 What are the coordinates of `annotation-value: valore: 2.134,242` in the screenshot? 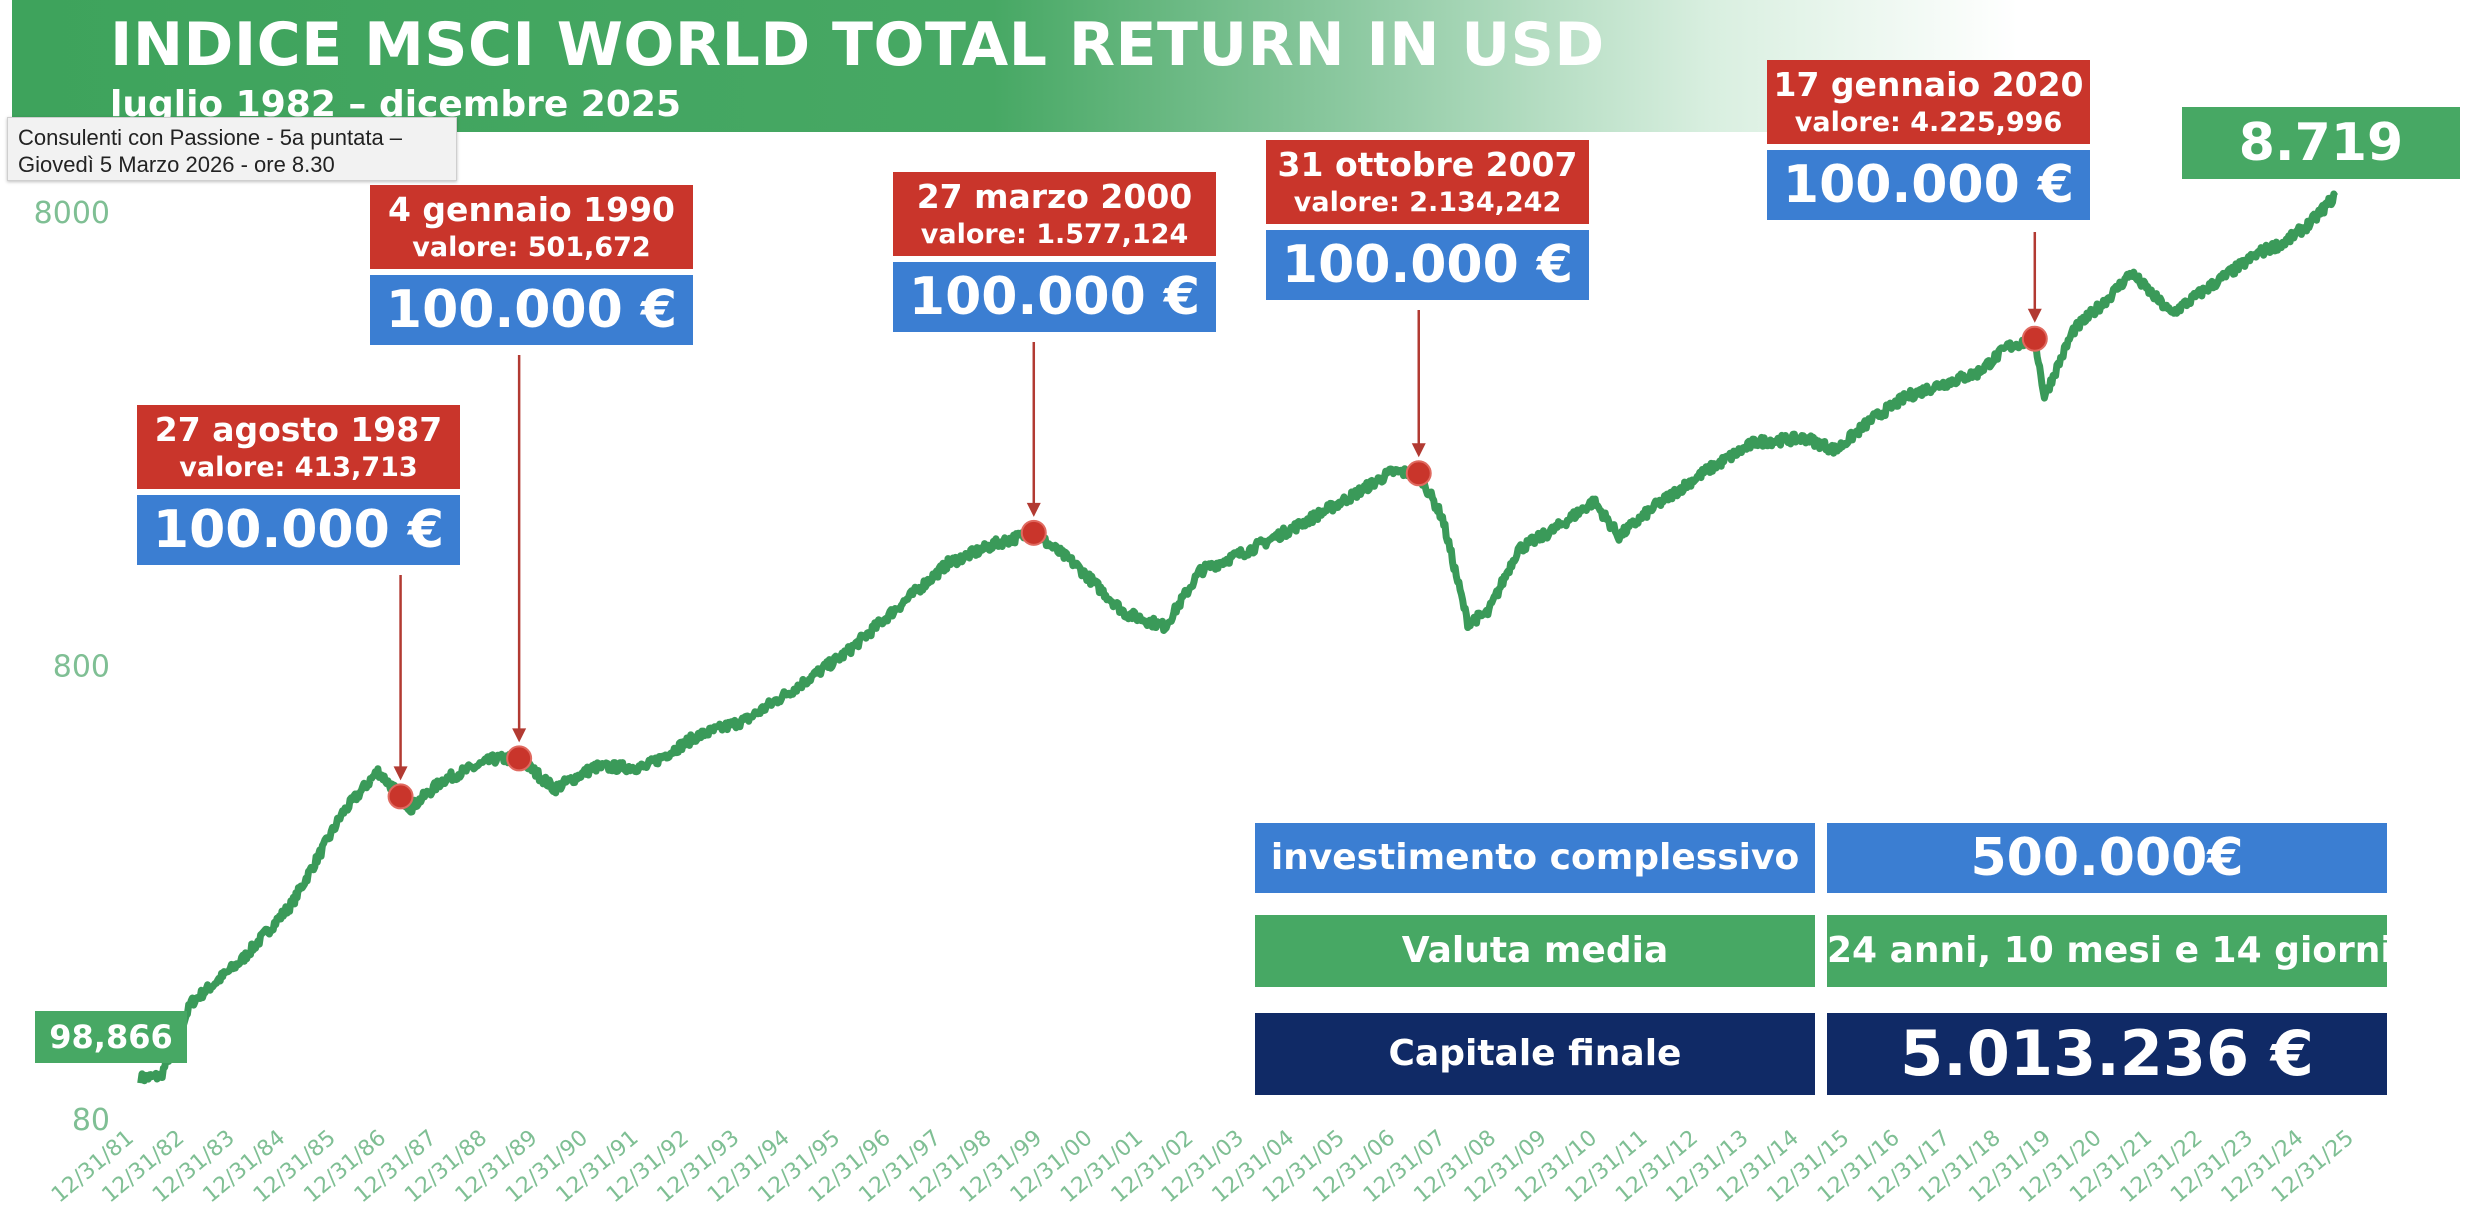 It's located at (1427, 202).